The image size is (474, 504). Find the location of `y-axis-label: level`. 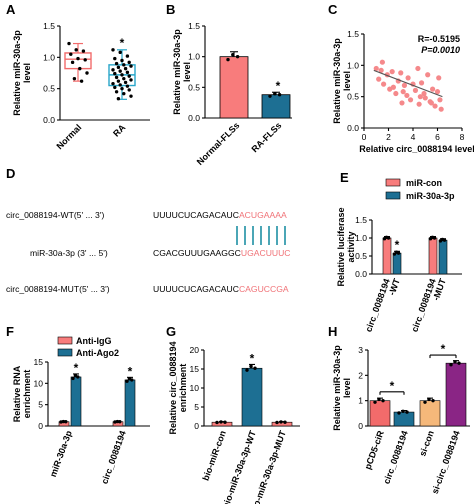

y-axis-label: level is located at coordinates (347, 388).